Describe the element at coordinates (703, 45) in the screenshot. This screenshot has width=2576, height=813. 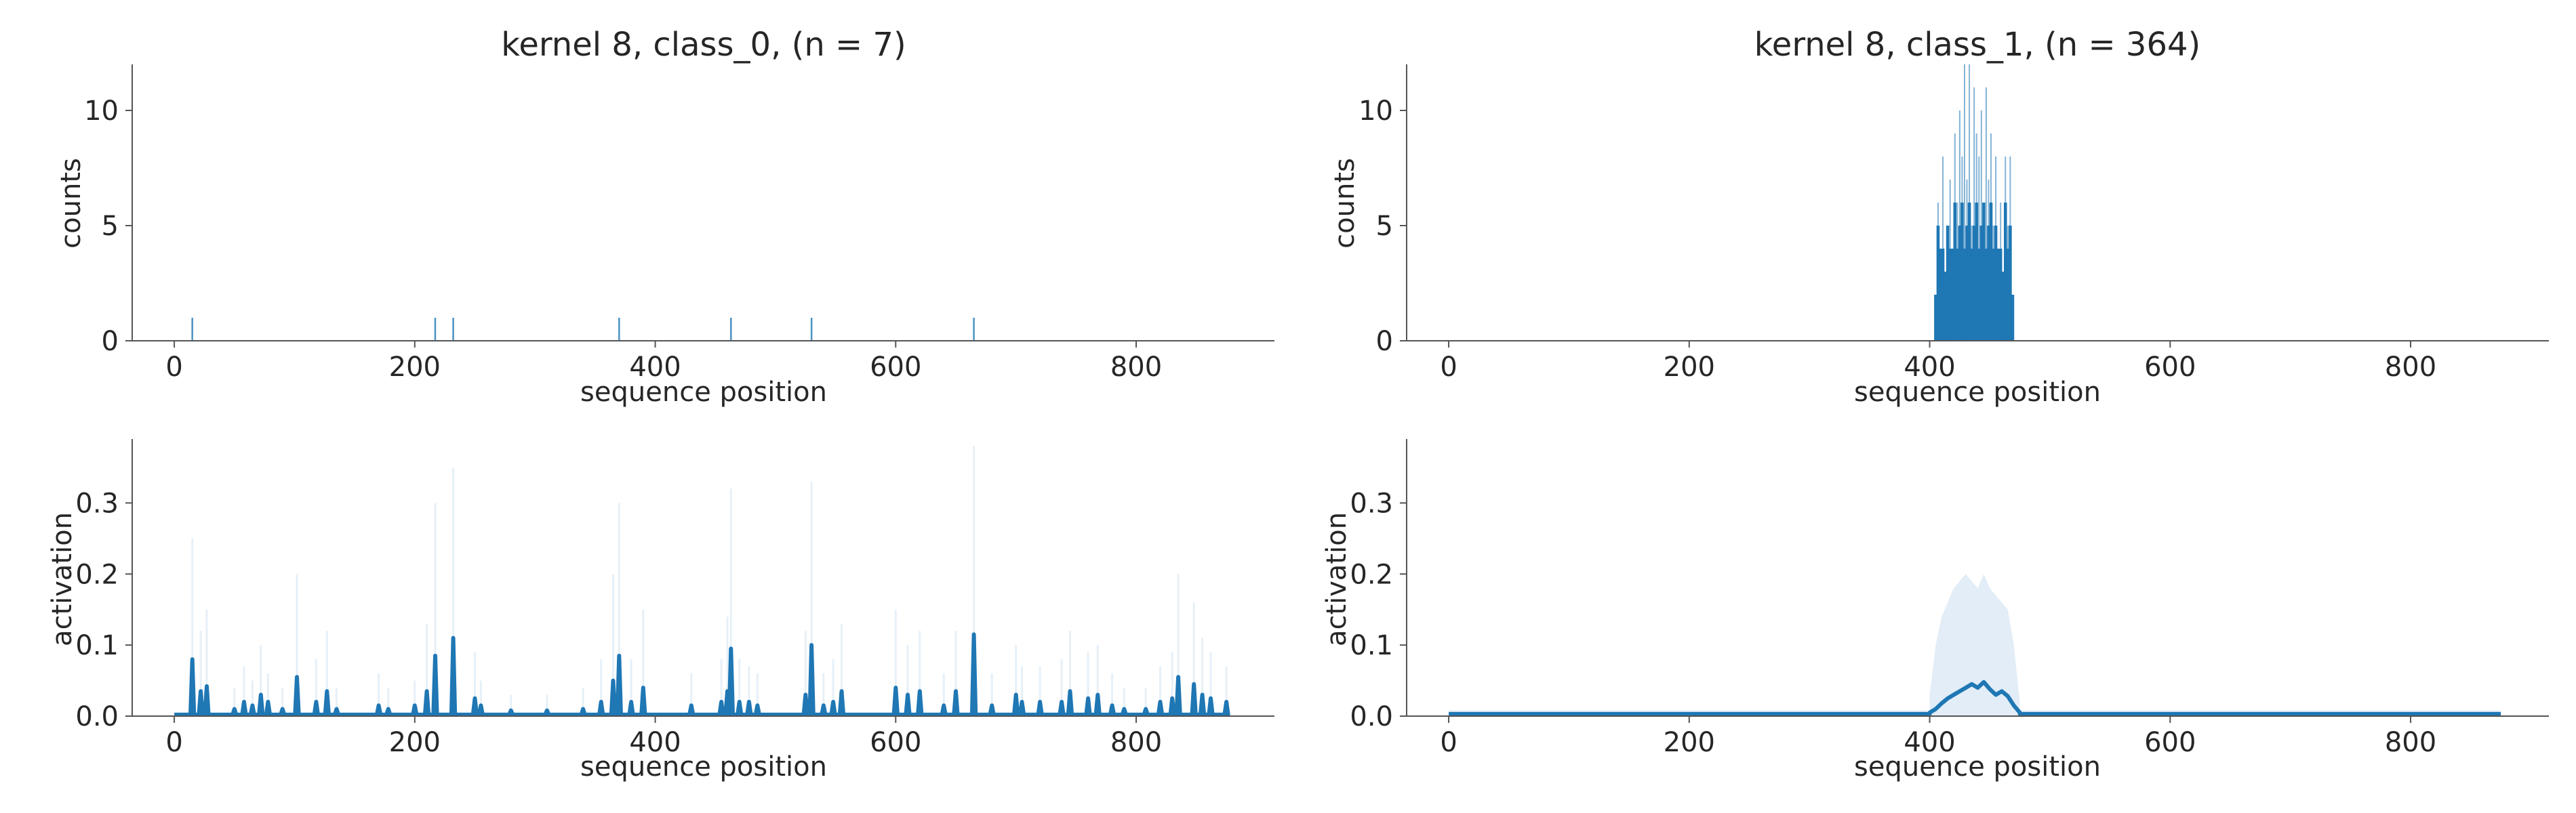
I see `chart-title: kernel 8, class_0, (n = 7)` at that location.